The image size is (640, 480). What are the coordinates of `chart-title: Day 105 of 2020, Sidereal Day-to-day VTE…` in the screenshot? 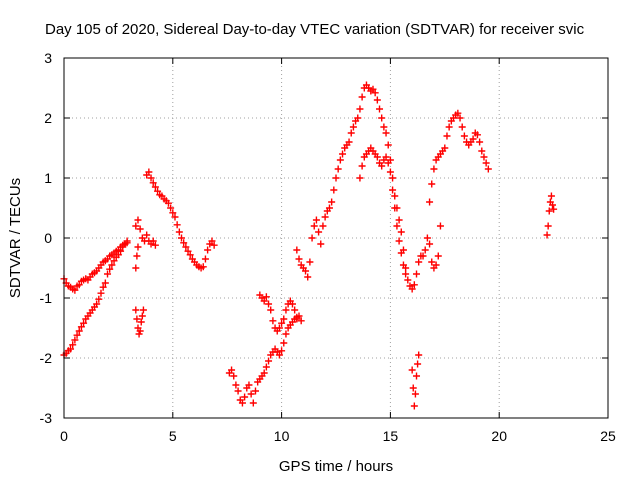 It's located at (315, 29).